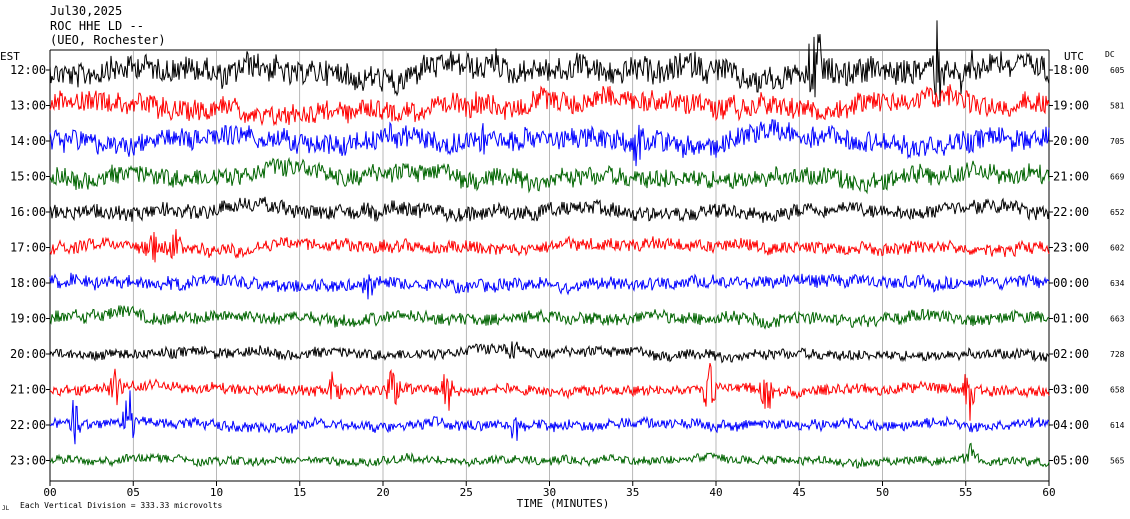 This screenshot has width=1130, height=519. I want to click on x-tick-label: 20, so click(382, 492).